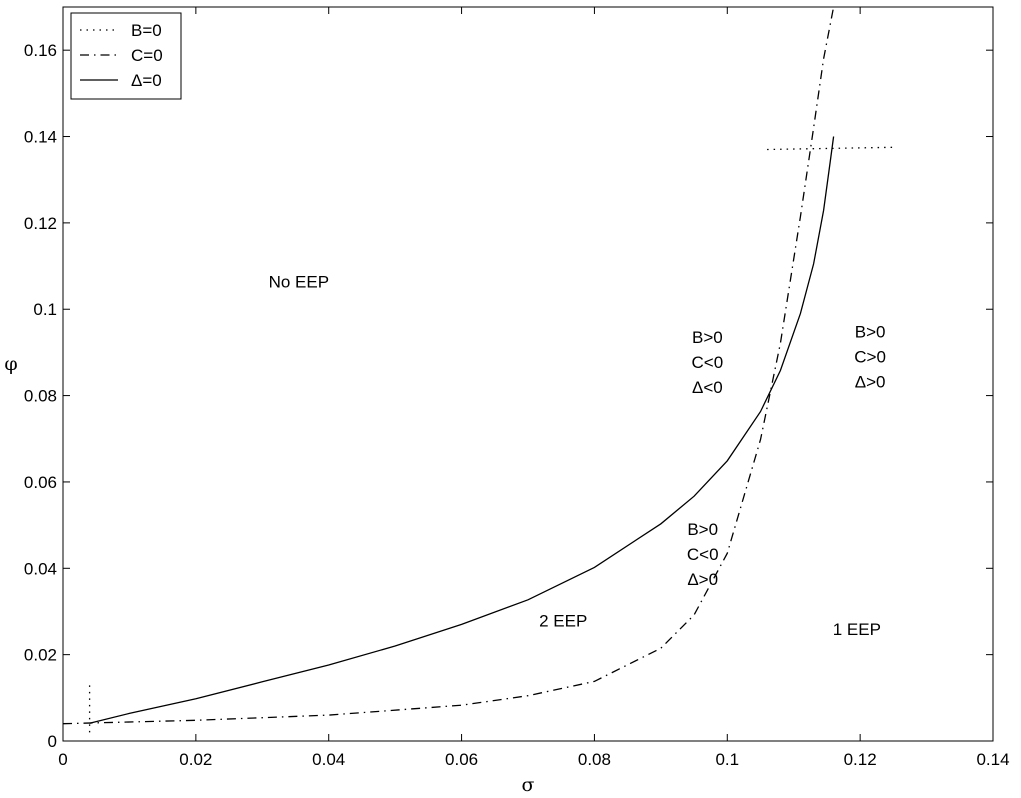  I want to click on annotation-1-line-1: C<0, so click(708, 362).